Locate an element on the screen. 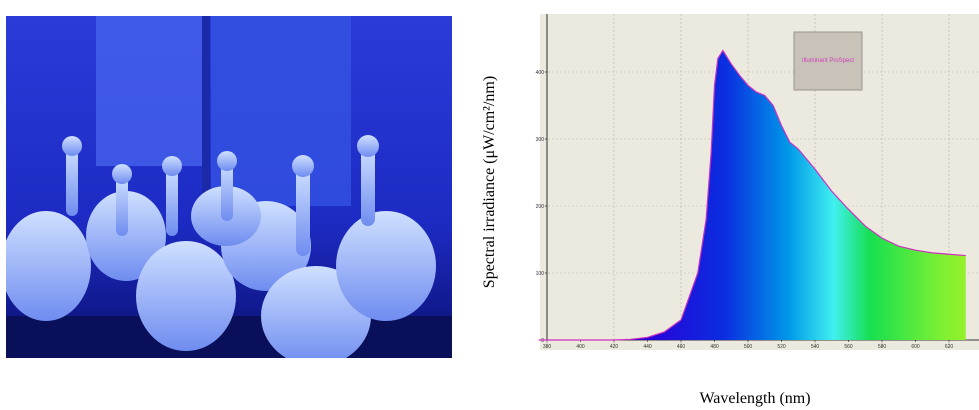  y-tick-label-200: 200 is located at coordinates (540, 207).